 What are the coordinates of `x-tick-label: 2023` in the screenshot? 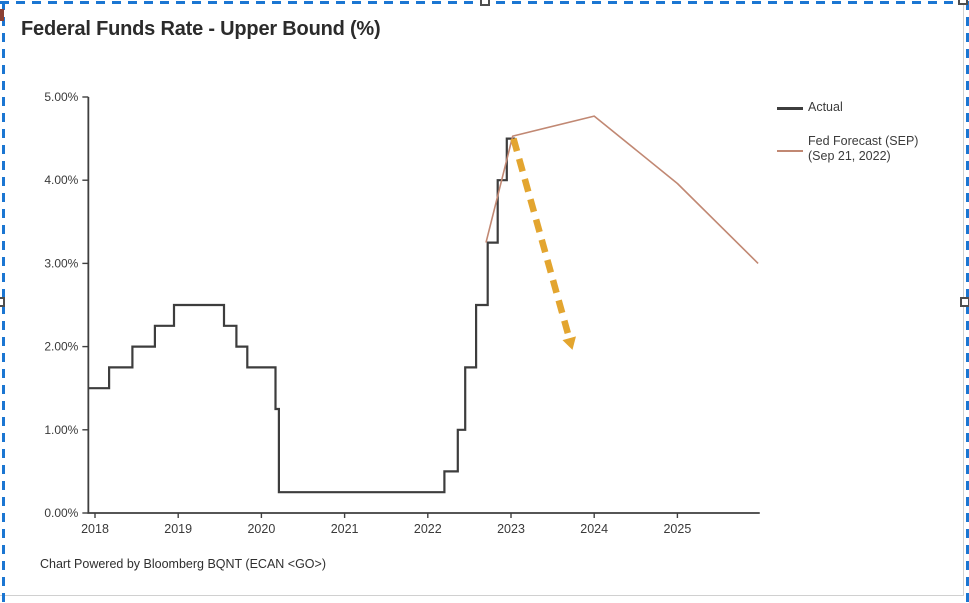 It's located at (511, 529).